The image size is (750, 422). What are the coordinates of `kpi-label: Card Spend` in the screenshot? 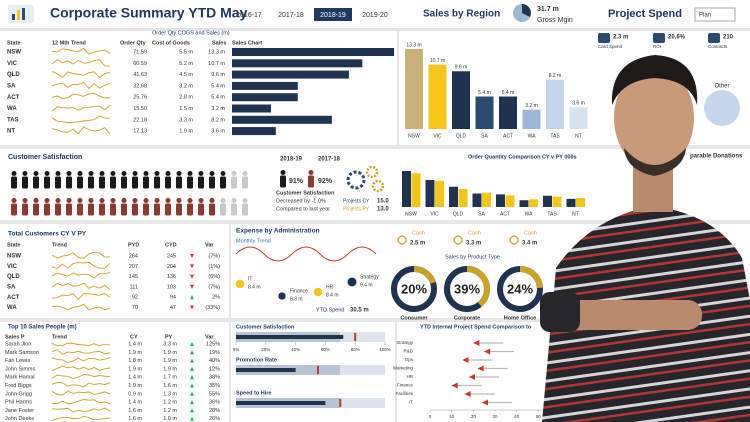 It's located at (610, 46).